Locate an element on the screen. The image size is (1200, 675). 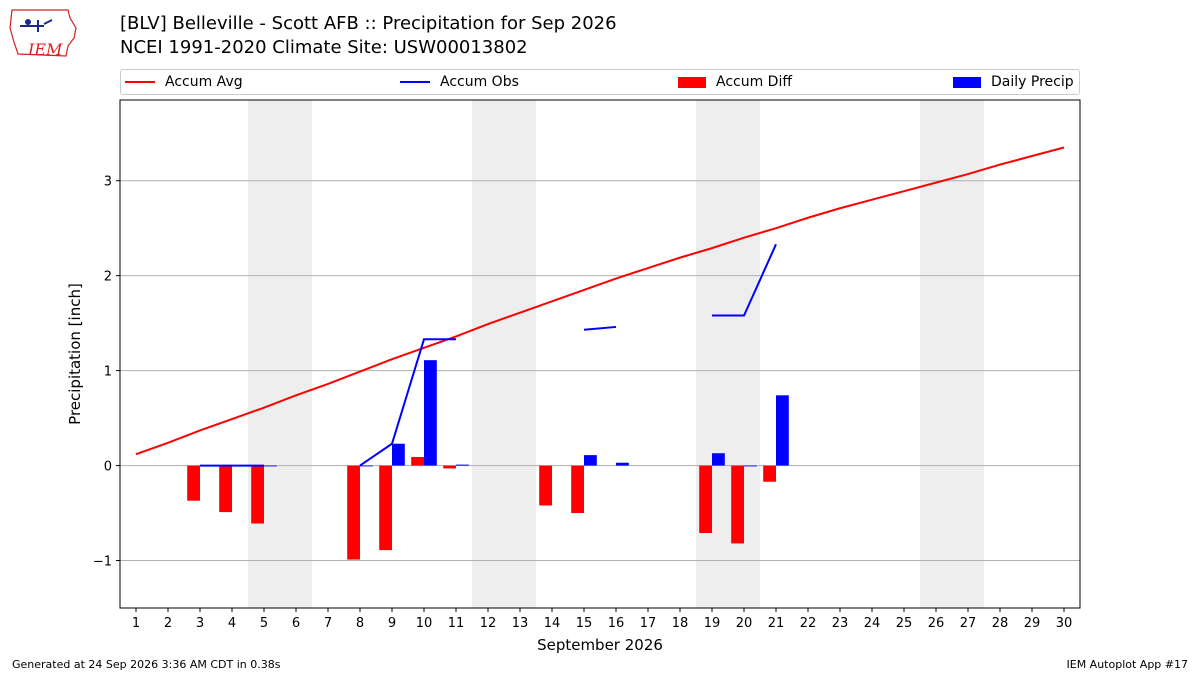
y-axis-ticks: −1 0 1 2 3 is located at coordinates (106, 372).